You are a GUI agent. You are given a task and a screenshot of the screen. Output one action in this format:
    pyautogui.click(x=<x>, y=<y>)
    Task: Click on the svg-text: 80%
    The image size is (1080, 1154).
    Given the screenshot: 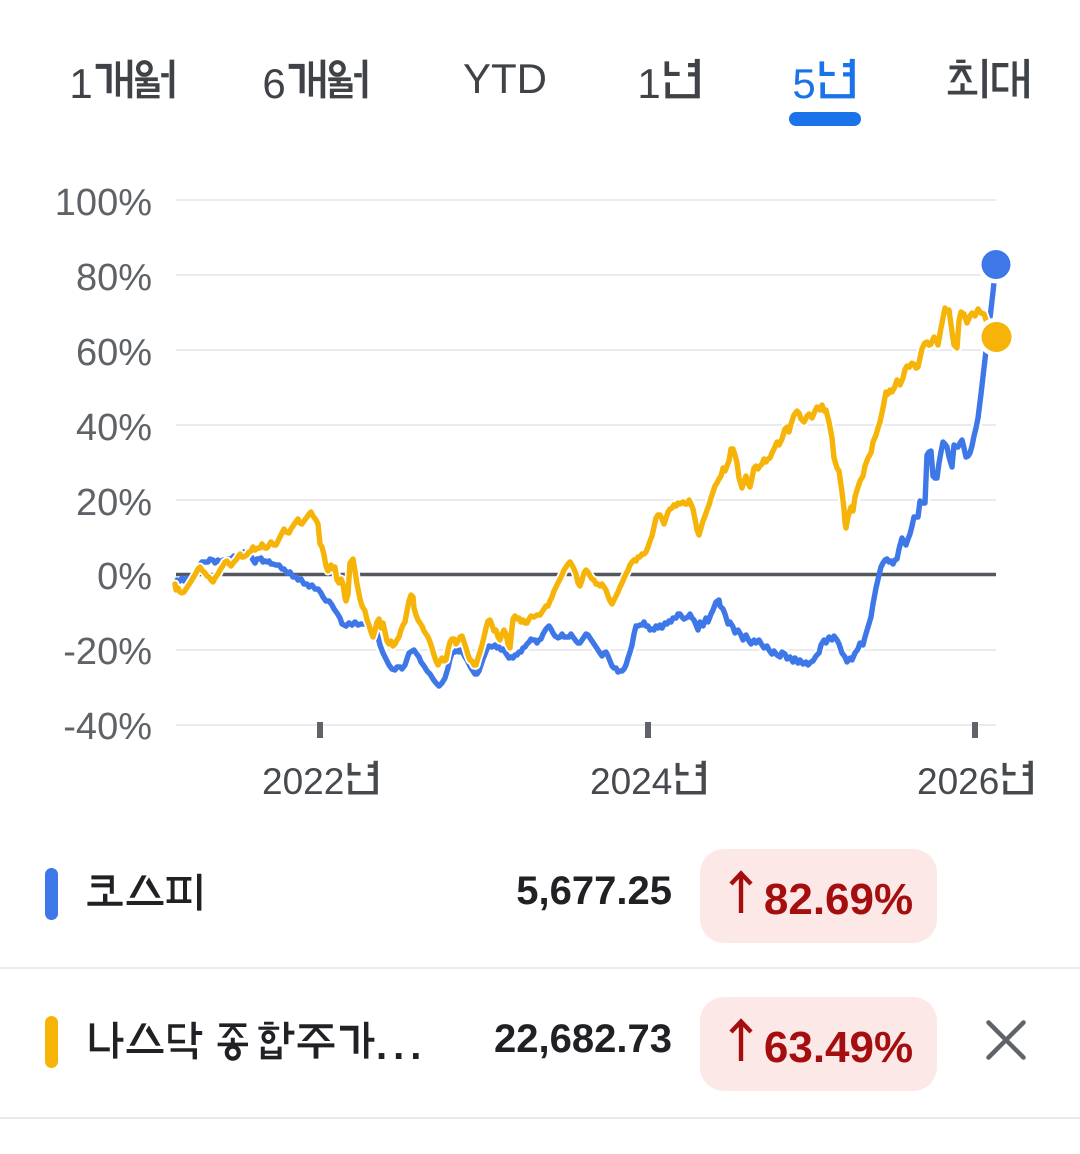 What is the action you would take?
    pyautogui.click(x=114, y=278)
    